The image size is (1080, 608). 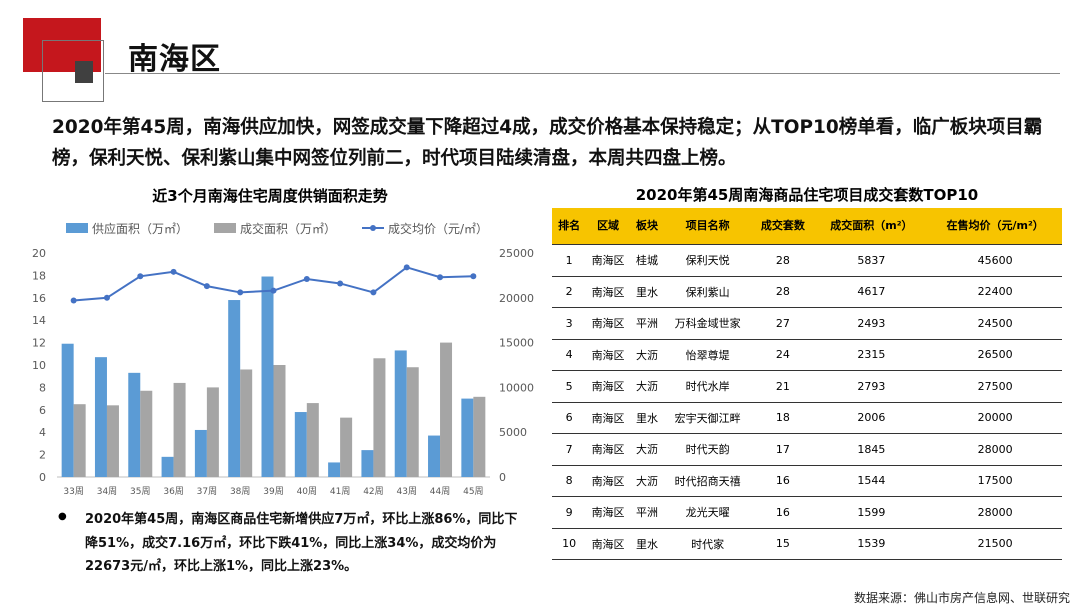 What do you see at coordinates (473, 491) in the screenshot?
I see `x-tick-label: 45周` at bounding box center [473, 491].